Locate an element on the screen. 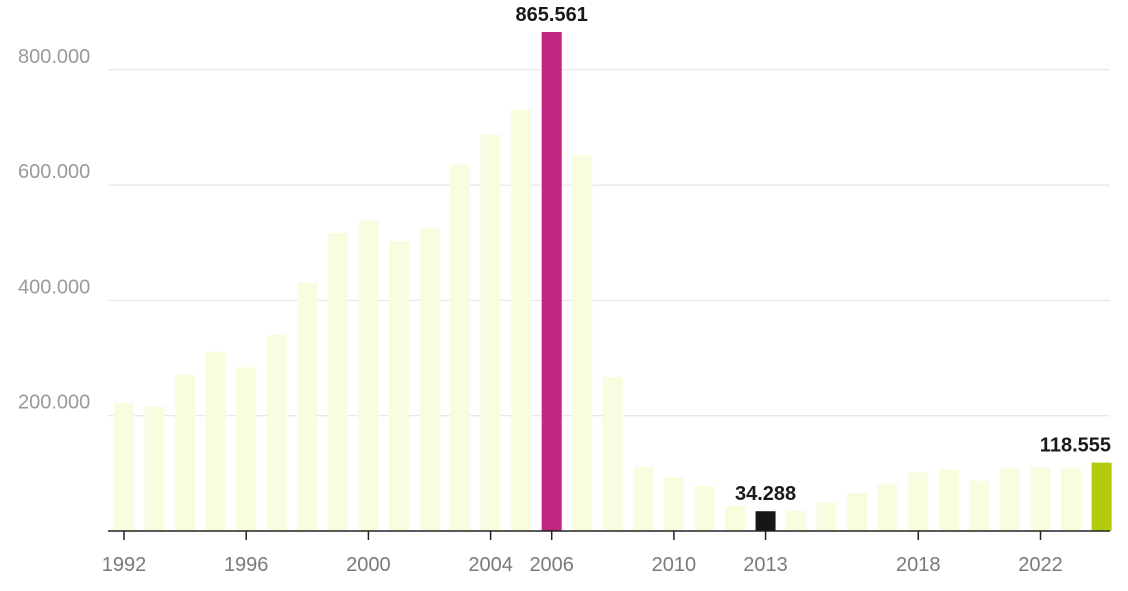  bar-1996 is located at coordinates (246, 449).